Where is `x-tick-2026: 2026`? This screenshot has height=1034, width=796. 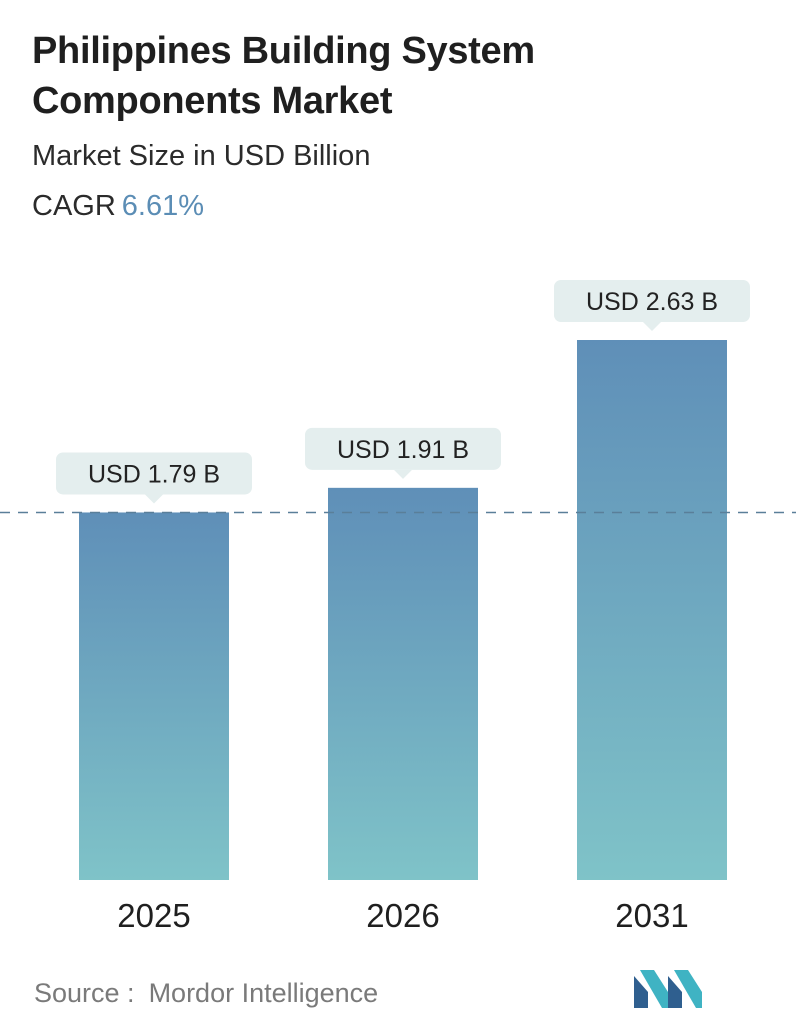
x-tick-2026: 2026 is located at coordinates (402, 915).